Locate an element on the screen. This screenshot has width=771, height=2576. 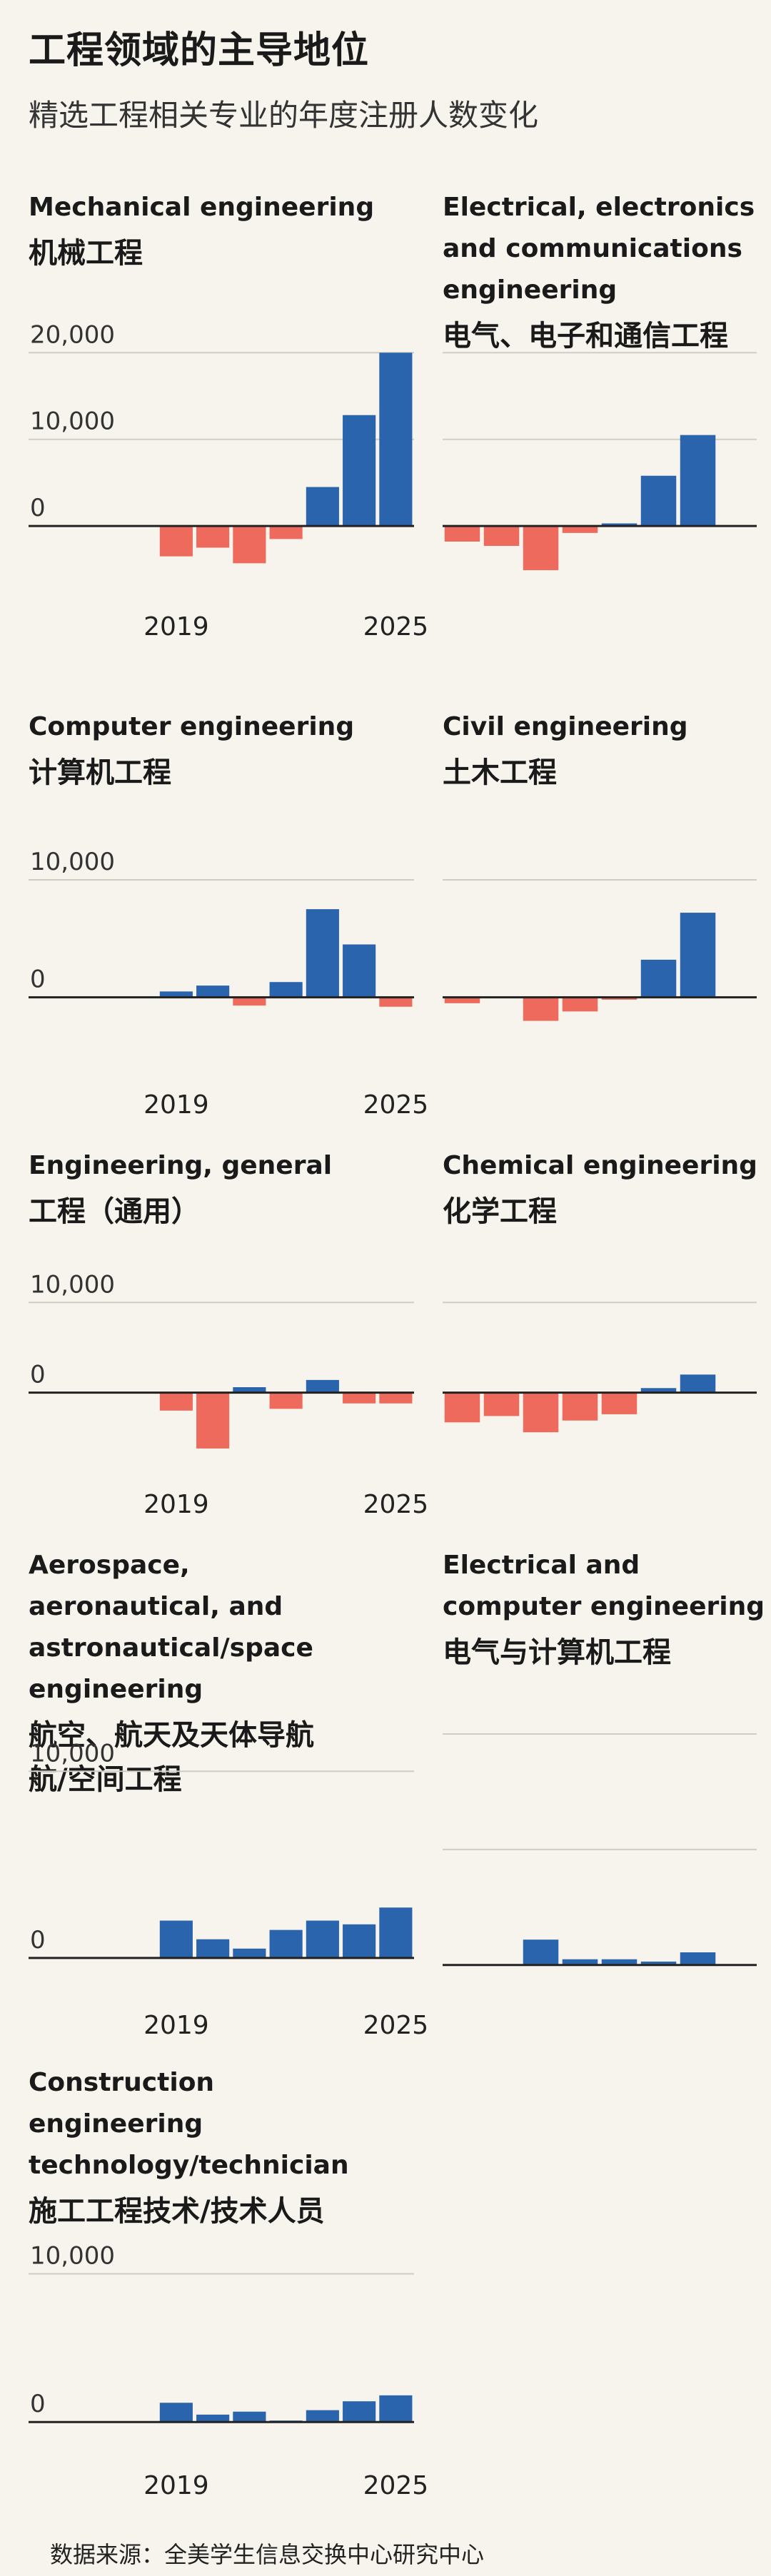
chart-title-zh: 电气、电子和通信工程 is located at coordinates (585, 336).